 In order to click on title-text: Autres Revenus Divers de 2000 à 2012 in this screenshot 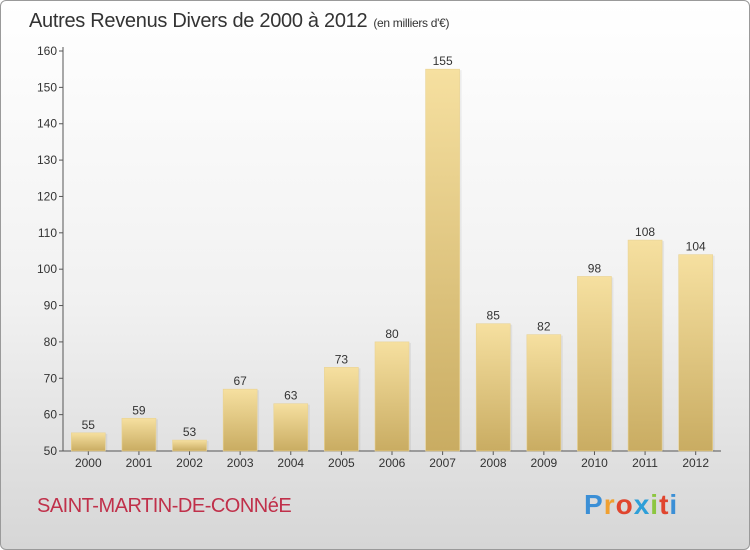, I will do `click(198, 21)`.